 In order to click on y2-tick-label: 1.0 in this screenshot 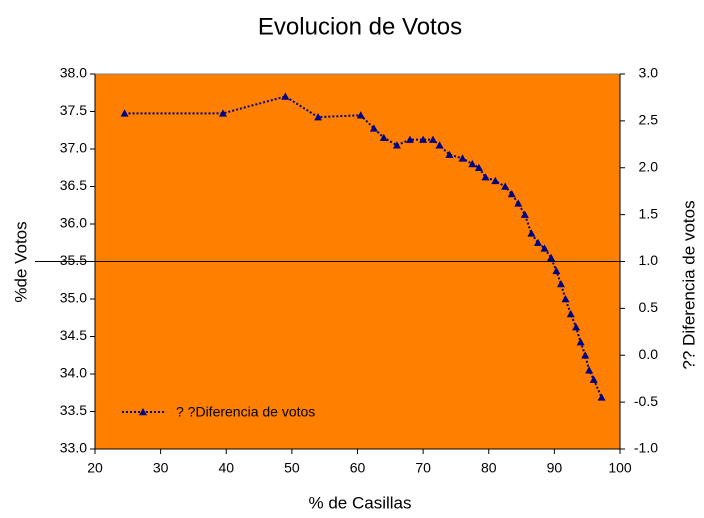, I will do `click(649, 260)`.